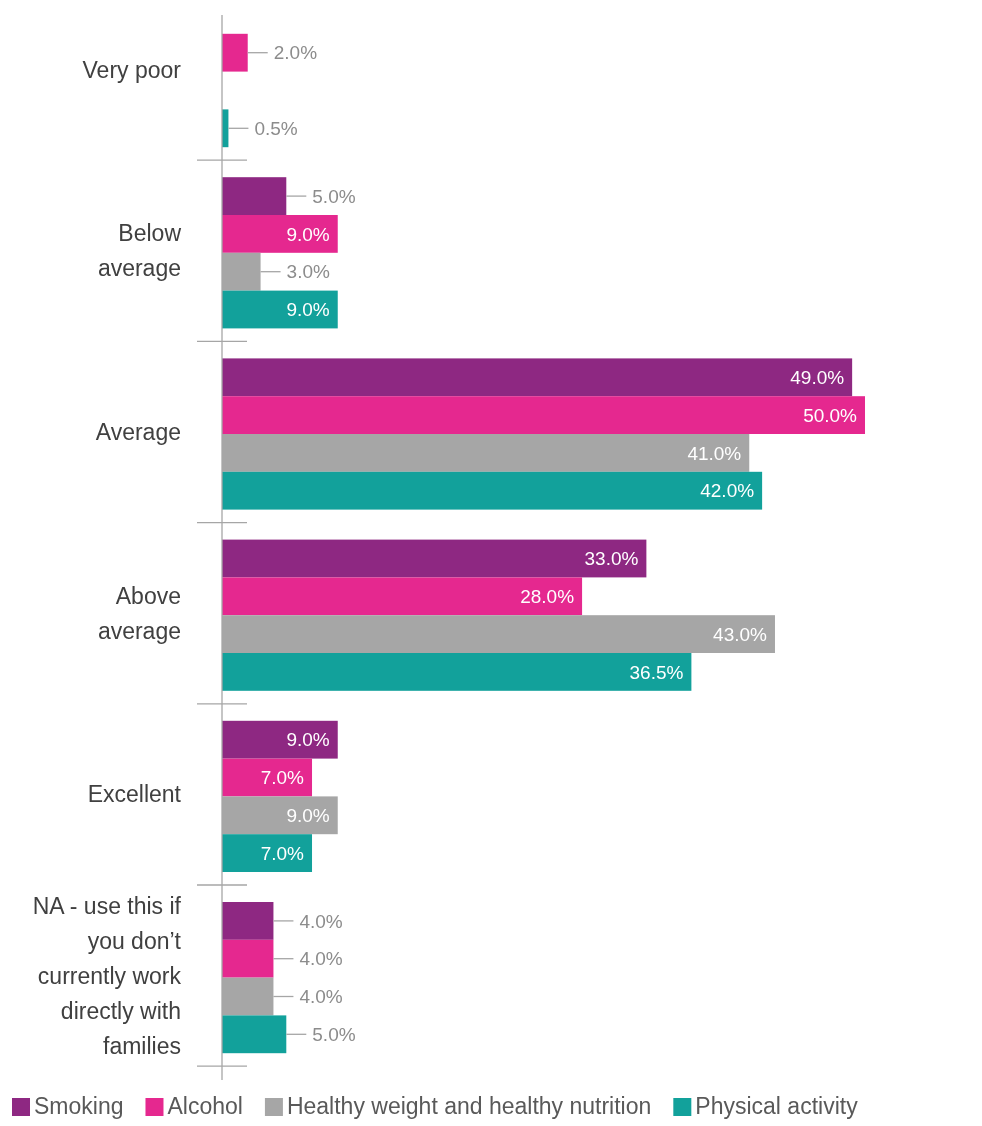  Describe the element at coordinates (205, 1106) in the screenshot. I see `legend-label: Alcohol` at that location.